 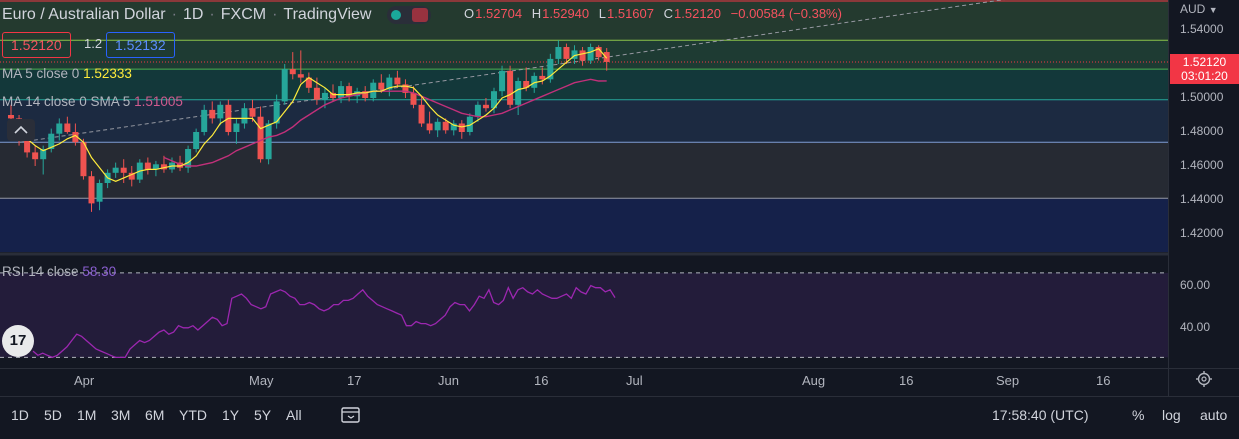 I want to click on ma14-line, so click(x=385, y=122).